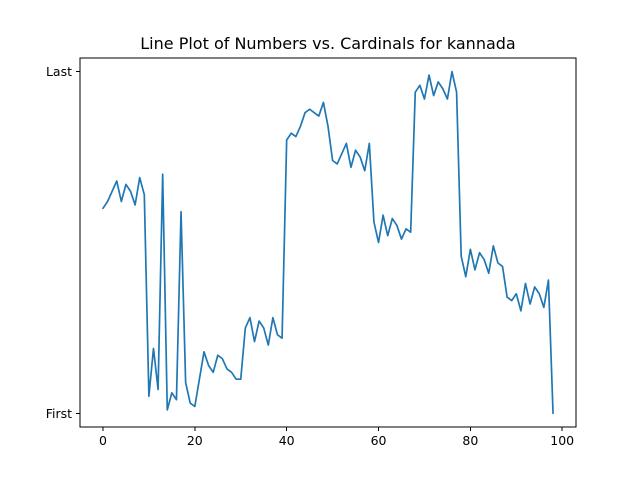 The image size is (640, 480). Describe the element at coordinates (59, 413) in the screenshot. I see `y-tick-label: First` at that location.